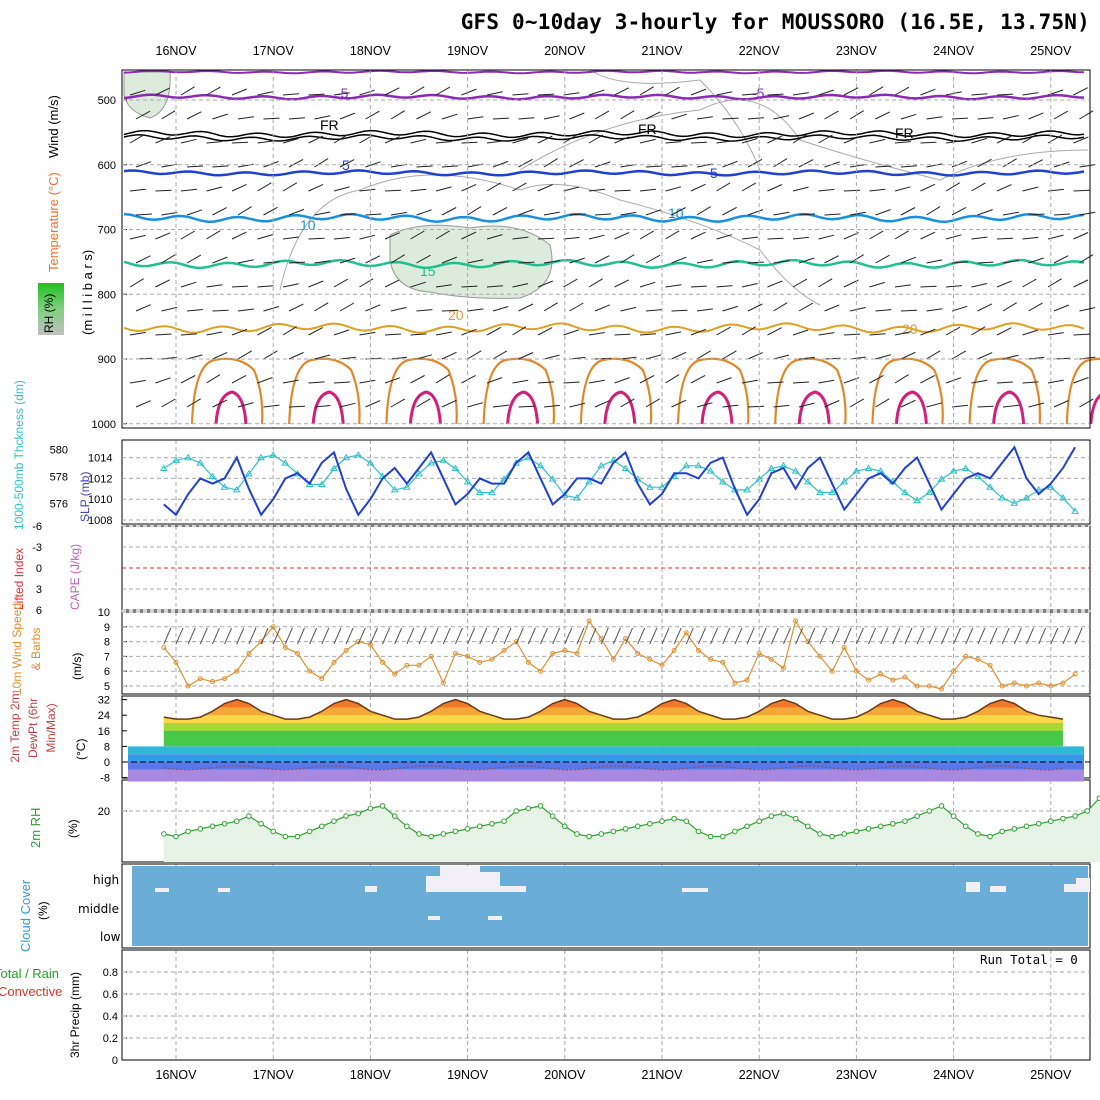 Image resolution: width=1100 pixels, height=1100 pixels. I want to click on pressure-tick: 800, so click(107, 295).